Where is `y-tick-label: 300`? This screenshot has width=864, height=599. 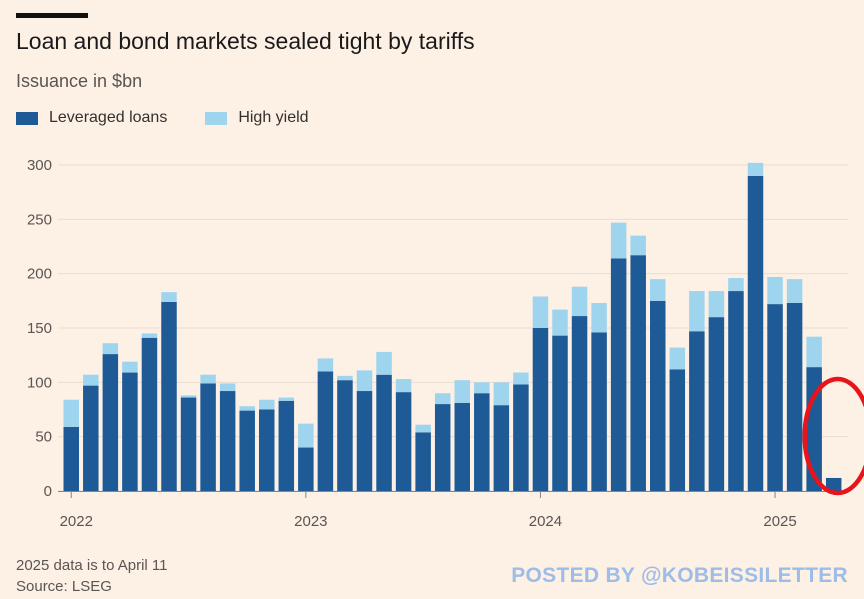 y-tick-label: 300 is located at coordinates (39, 165).